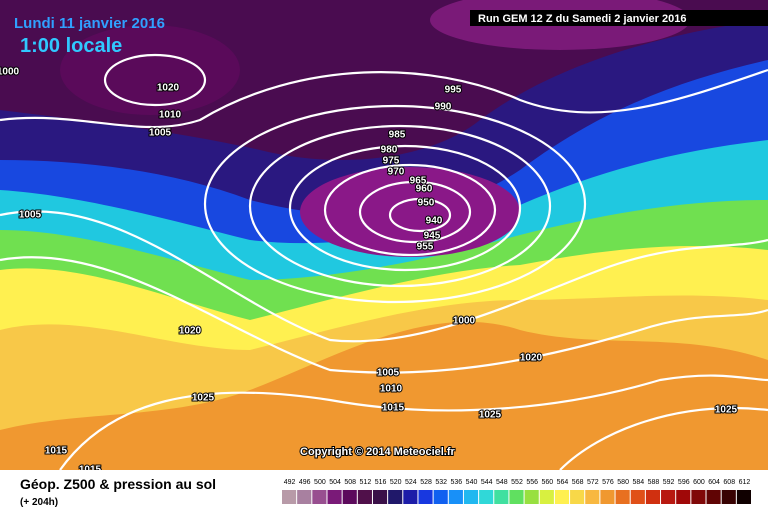 Image resolution: width=768 pixels, height=512 pixels. What do you see at coordinates (290, 482) in the screenshot?
I see `scale-label: 492` at bounding box center [290, 482].